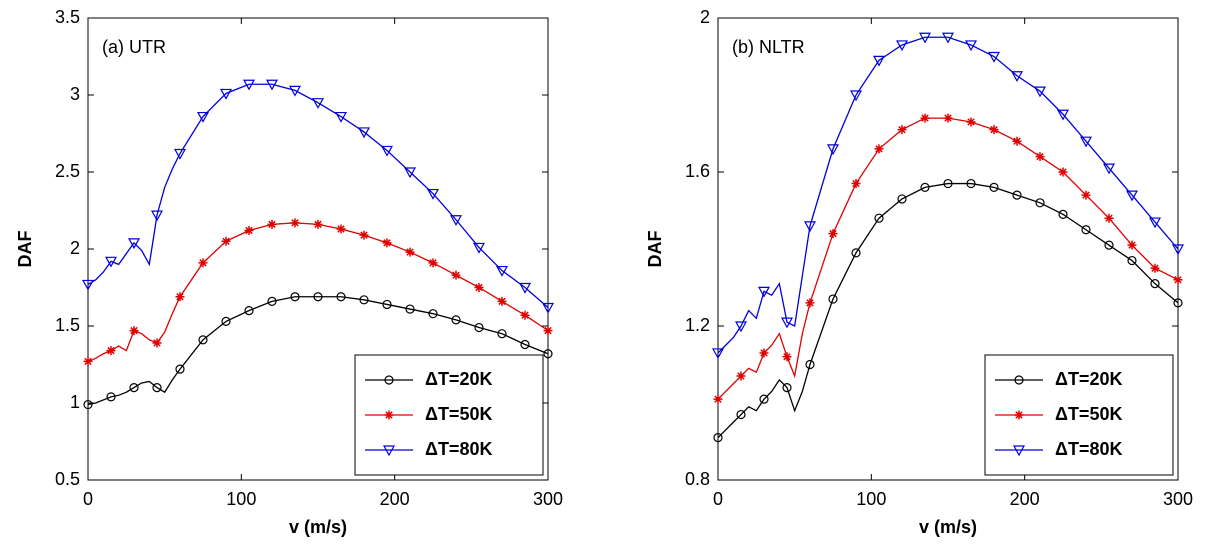  What do you see at coordinates (697, 325) in the screenshot?
I see `y-tick-label: 1.2` at bounding box center [697, 325].